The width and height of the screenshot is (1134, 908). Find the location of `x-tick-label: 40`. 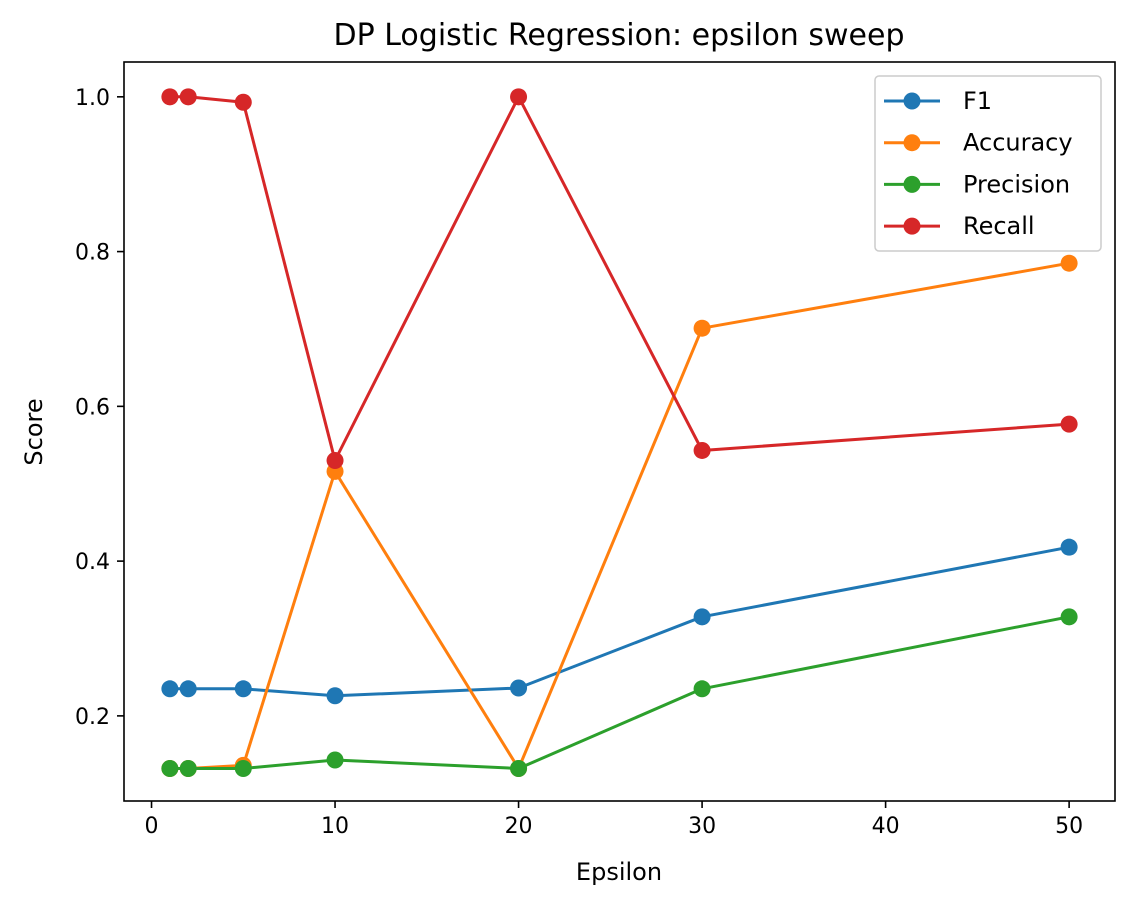

x-tick-label: 40 is located at coordinates (886, 826).